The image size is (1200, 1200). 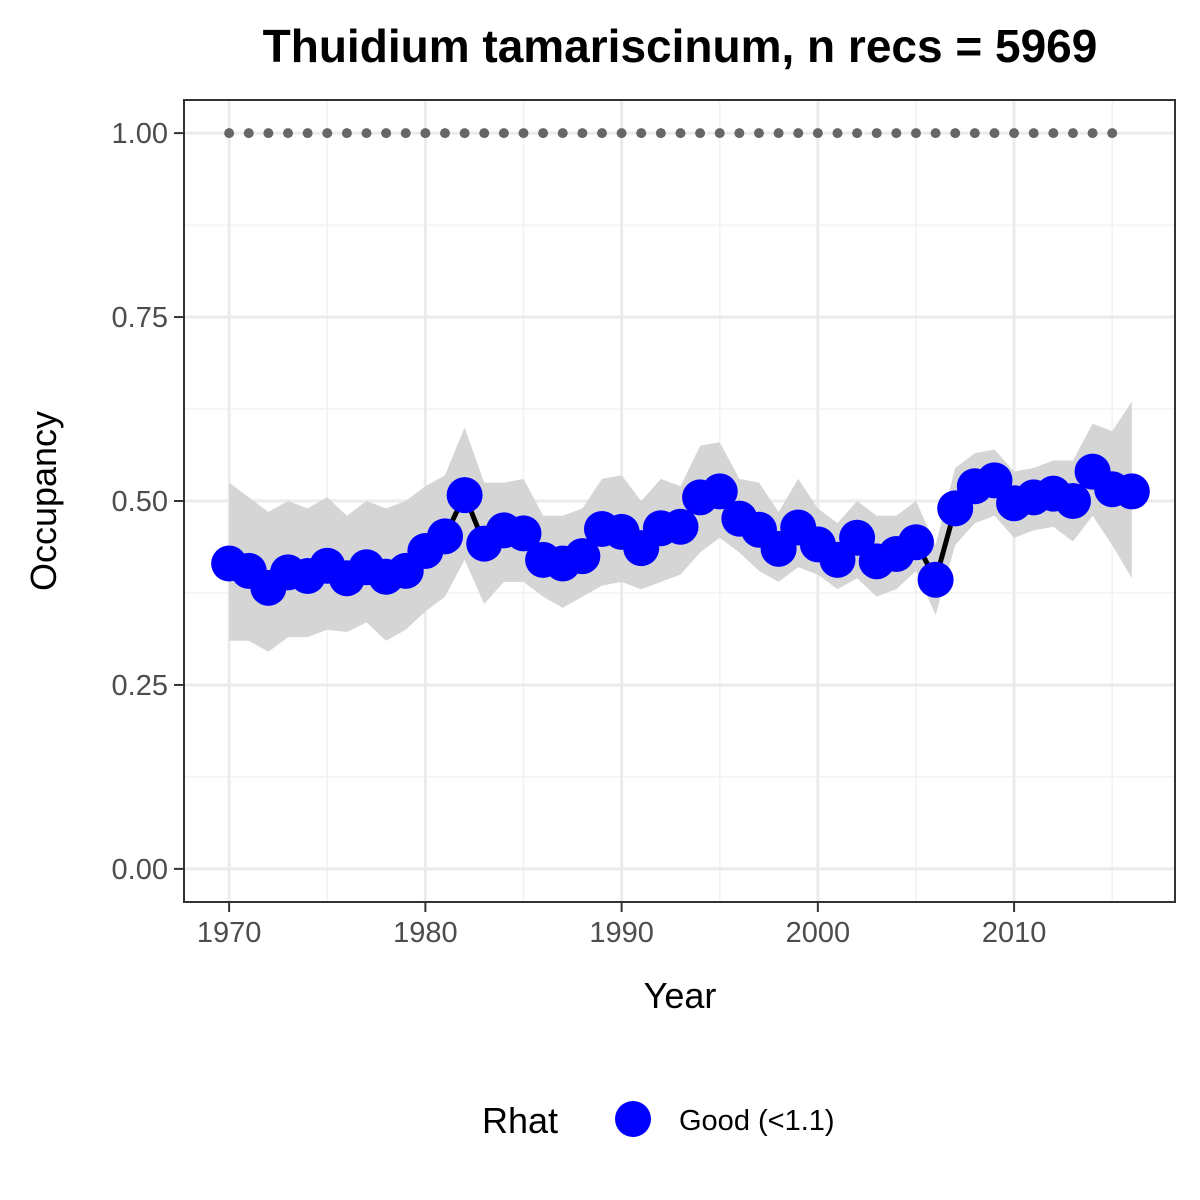 What do you see at coordinates (140, 502) in the screenshot?
I see `y-tick-label: 0.50` at bounding box center [140, 502].